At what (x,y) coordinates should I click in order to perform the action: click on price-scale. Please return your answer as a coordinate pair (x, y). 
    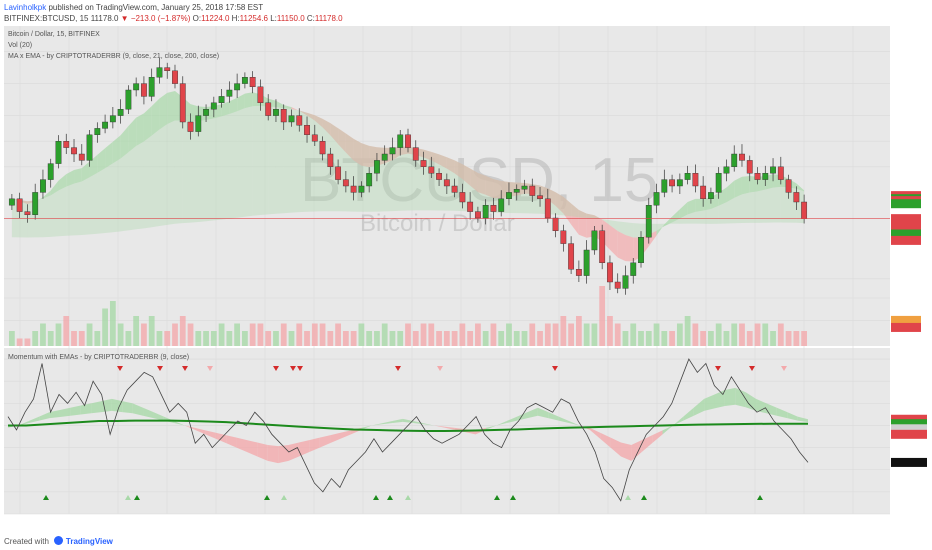
    Looking at the image, I should click on (911, 270).